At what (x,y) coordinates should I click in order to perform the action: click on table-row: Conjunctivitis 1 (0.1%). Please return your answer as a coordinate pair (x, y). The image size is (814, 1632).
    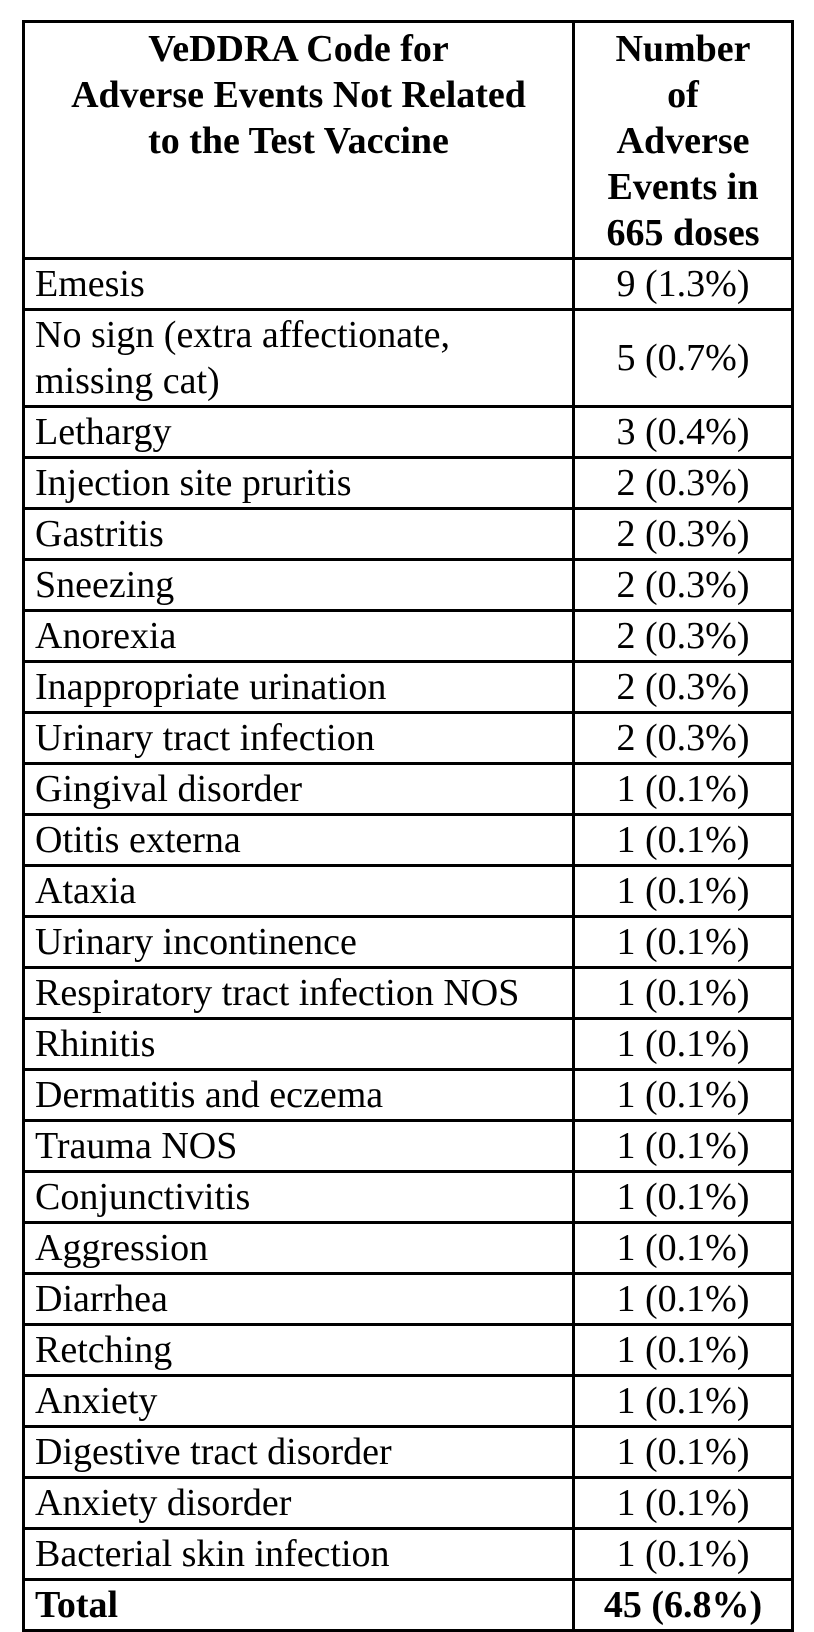
    Looking at the image, I should click on (408, 1197).